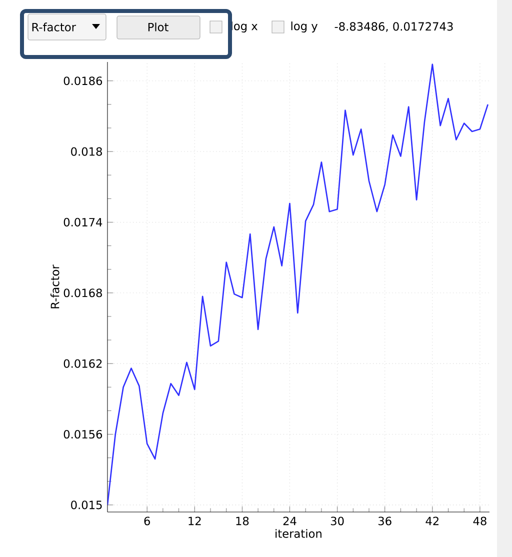  Describe the element at coordinates (194, 521) in the screenshot. I see `x-tick-label: 12` at that location.